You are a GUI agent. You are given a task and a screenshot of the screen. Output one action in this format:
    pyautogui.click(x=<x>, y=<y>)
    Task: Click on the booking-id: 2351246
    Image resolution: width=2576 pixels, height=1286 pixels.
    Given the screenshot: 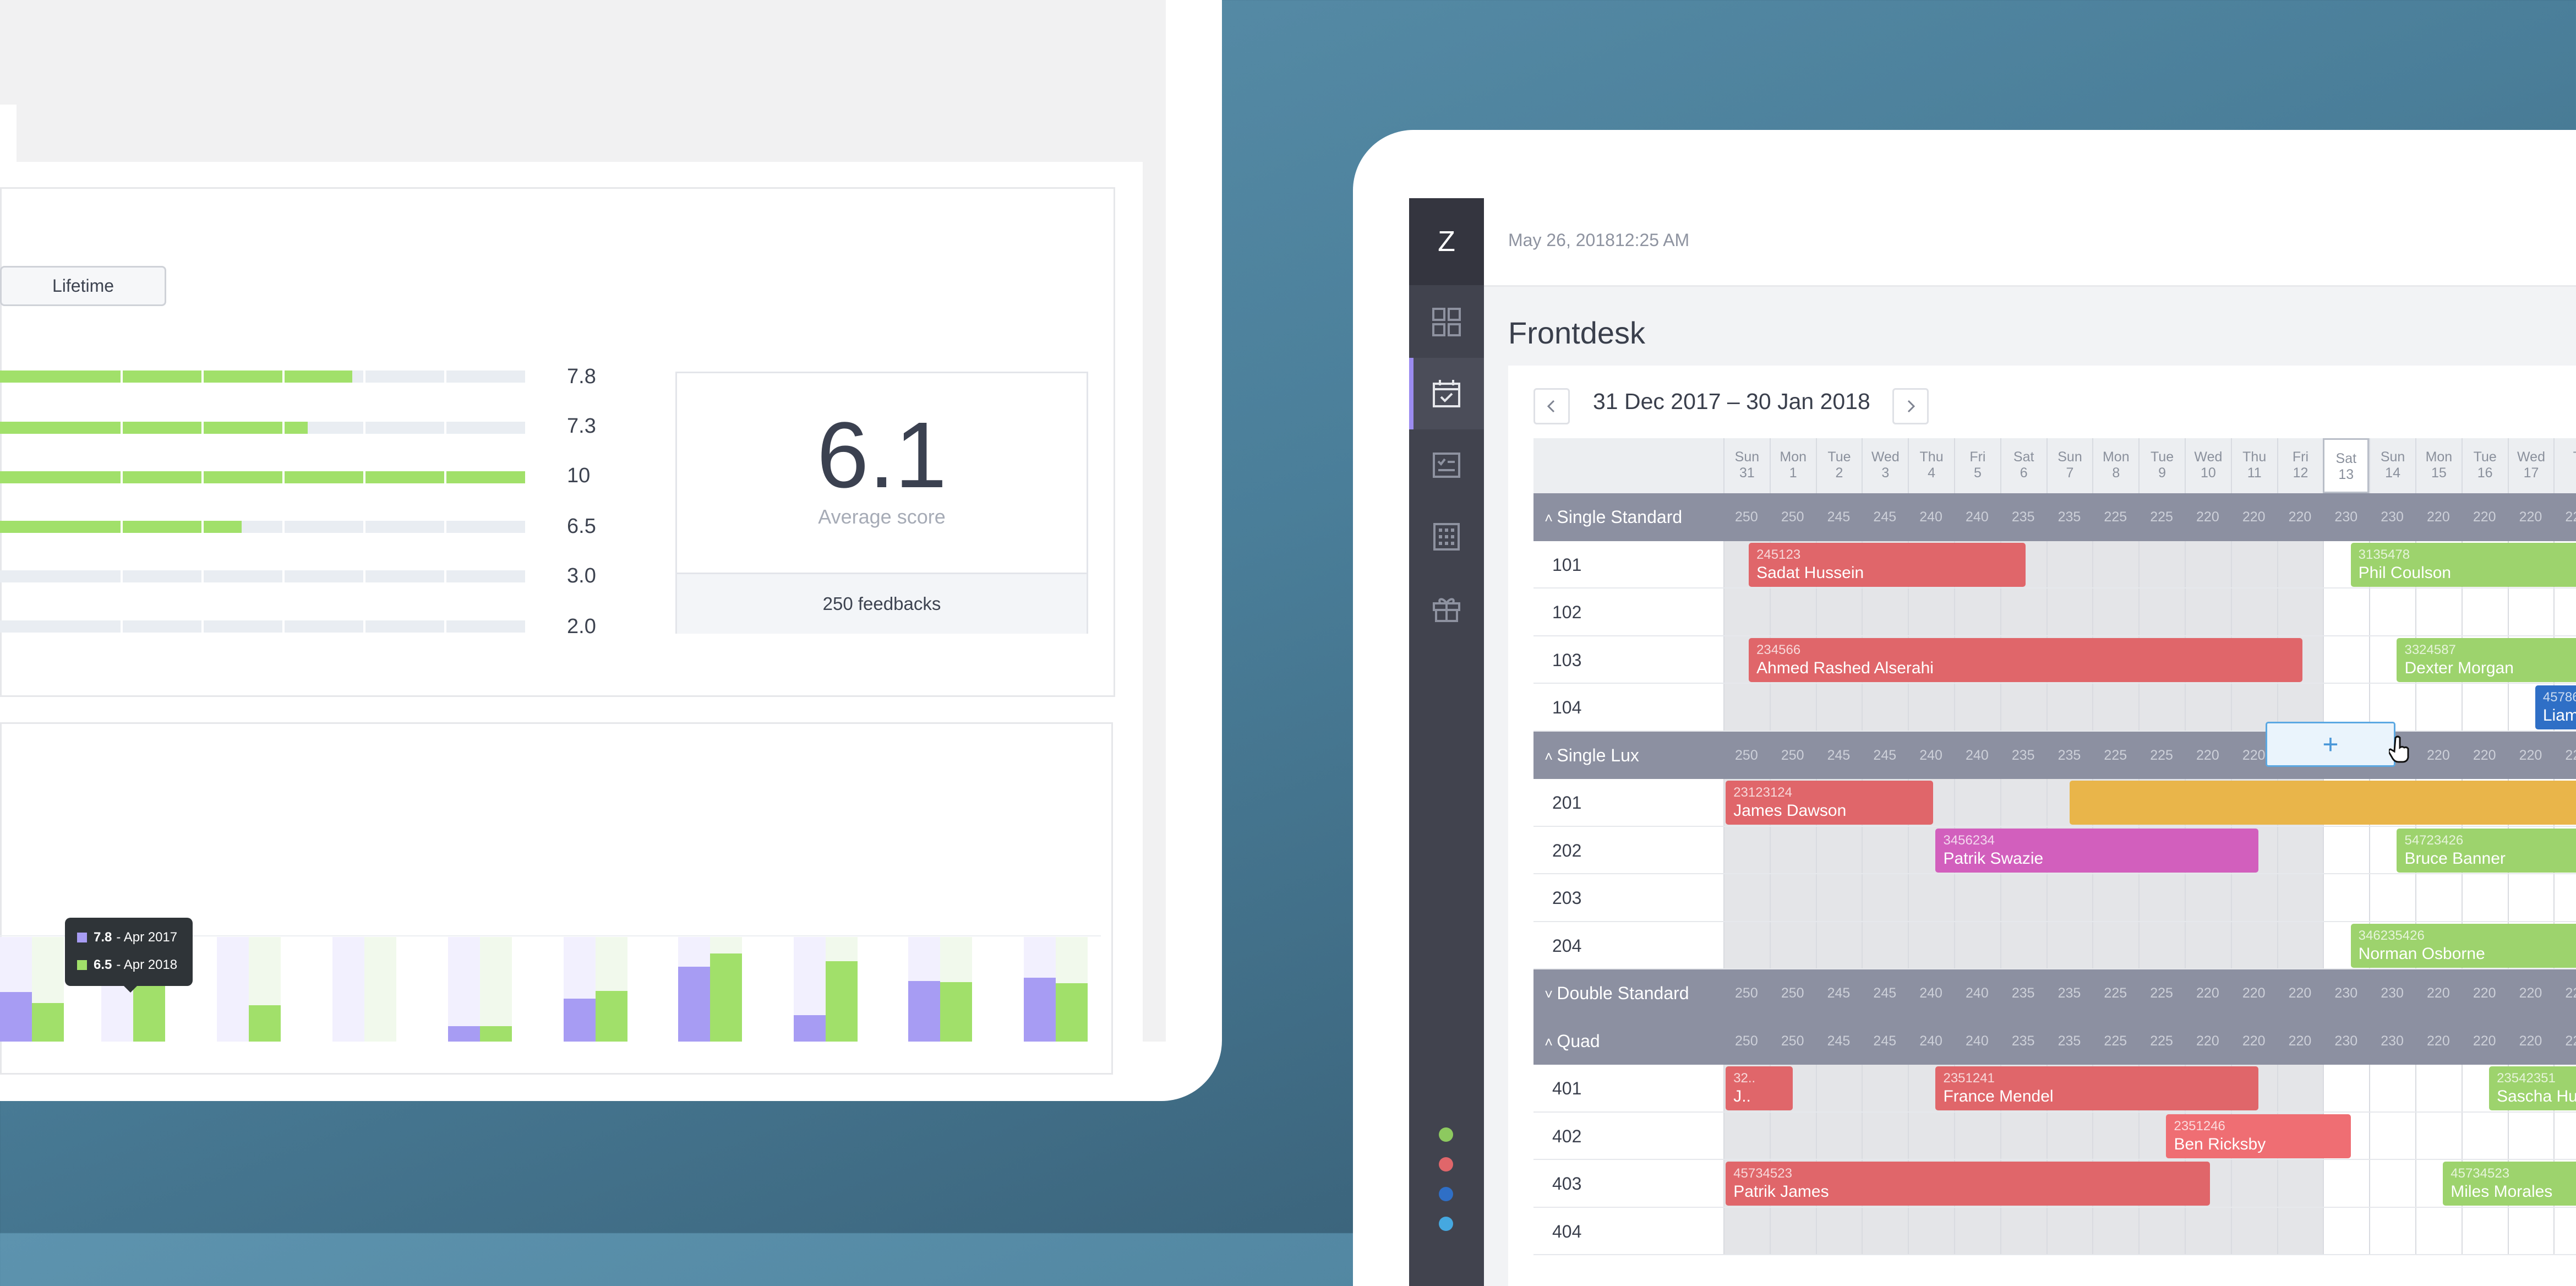 What is the action you would take?
    pyautogui.click(x=2200, y=1126)
    